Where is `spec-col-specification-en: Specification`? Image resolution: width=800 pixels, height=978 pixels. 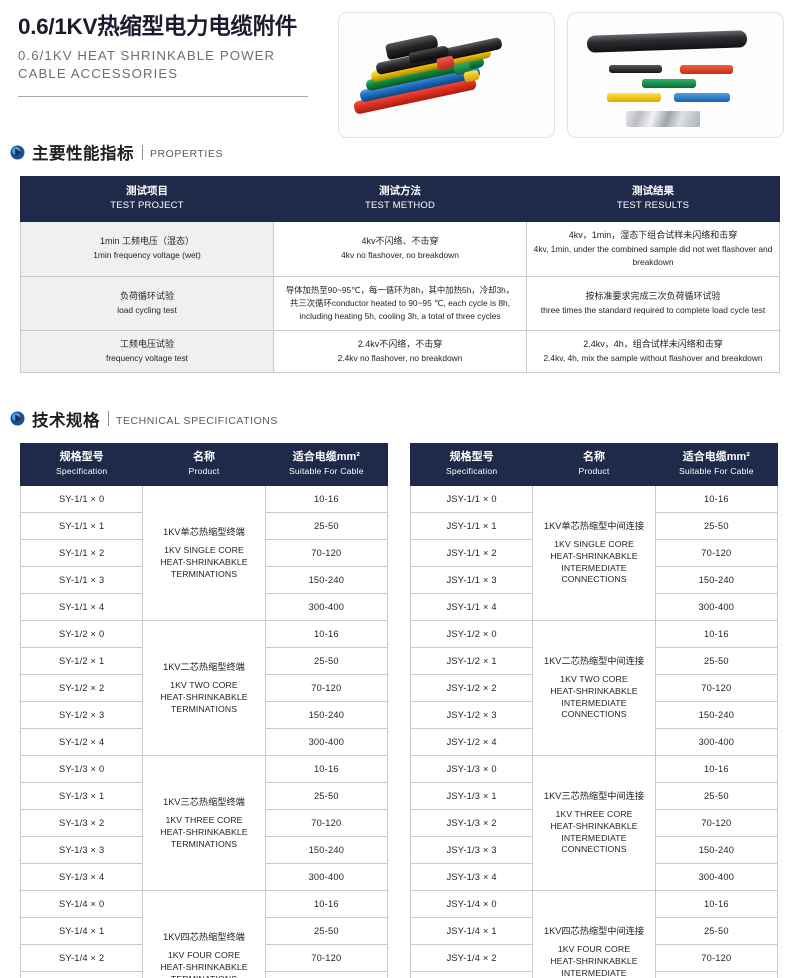 spec-col-specification-en: Specification is located at coordinates (472, 471).